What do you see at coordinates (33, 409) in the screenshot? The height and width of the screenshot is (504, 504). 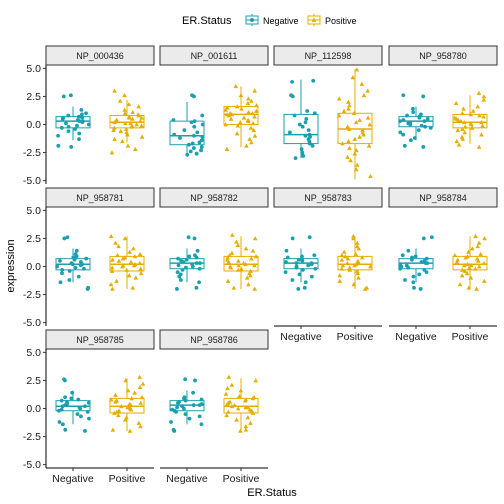 I see `y-tick-label: 0.0` at bounding box center [33, 409].